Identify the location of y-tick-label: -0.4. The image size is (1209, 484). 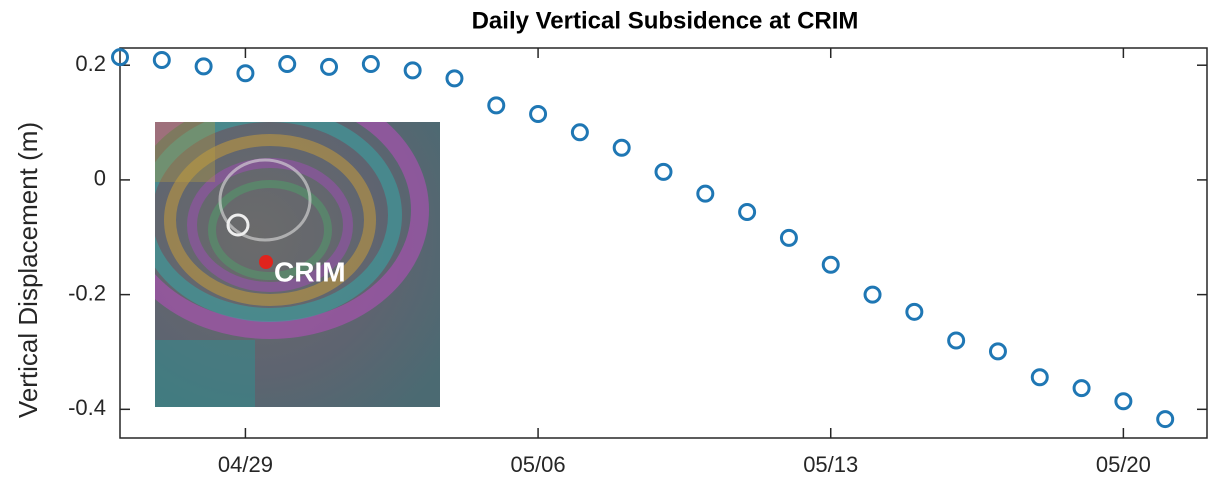
(87, 407).